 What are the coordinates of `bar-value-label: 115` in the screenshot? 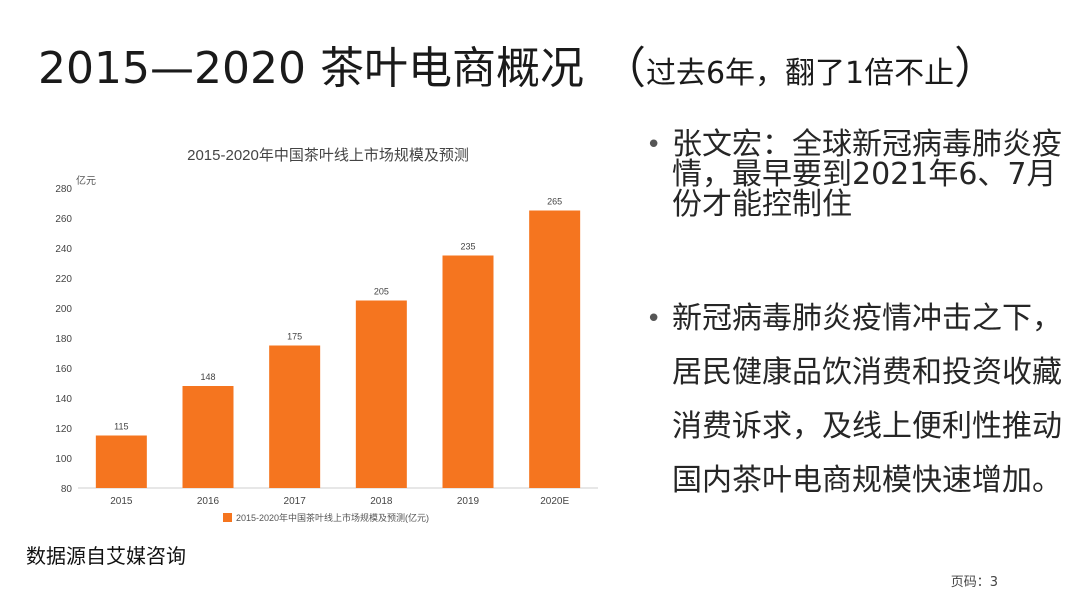 It's located at (121, 427).